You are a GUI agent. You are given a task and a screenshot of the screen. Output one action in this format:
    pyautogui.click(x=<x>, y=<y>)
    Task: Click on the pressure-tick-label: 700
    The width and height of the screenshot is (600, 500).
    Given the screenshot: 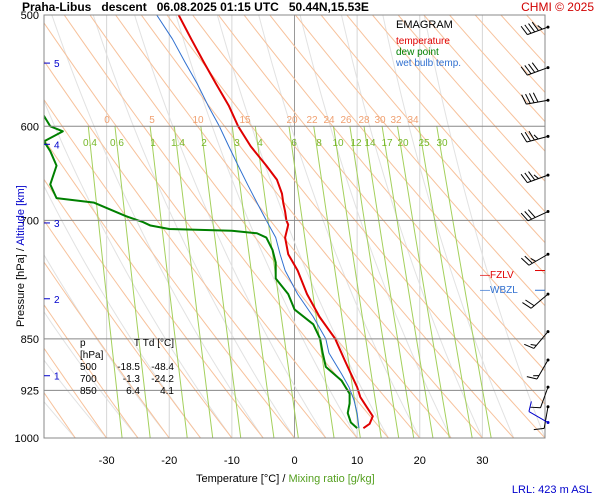 What is the action you would take?
    pyautogui.click(x=30, y=221)
    